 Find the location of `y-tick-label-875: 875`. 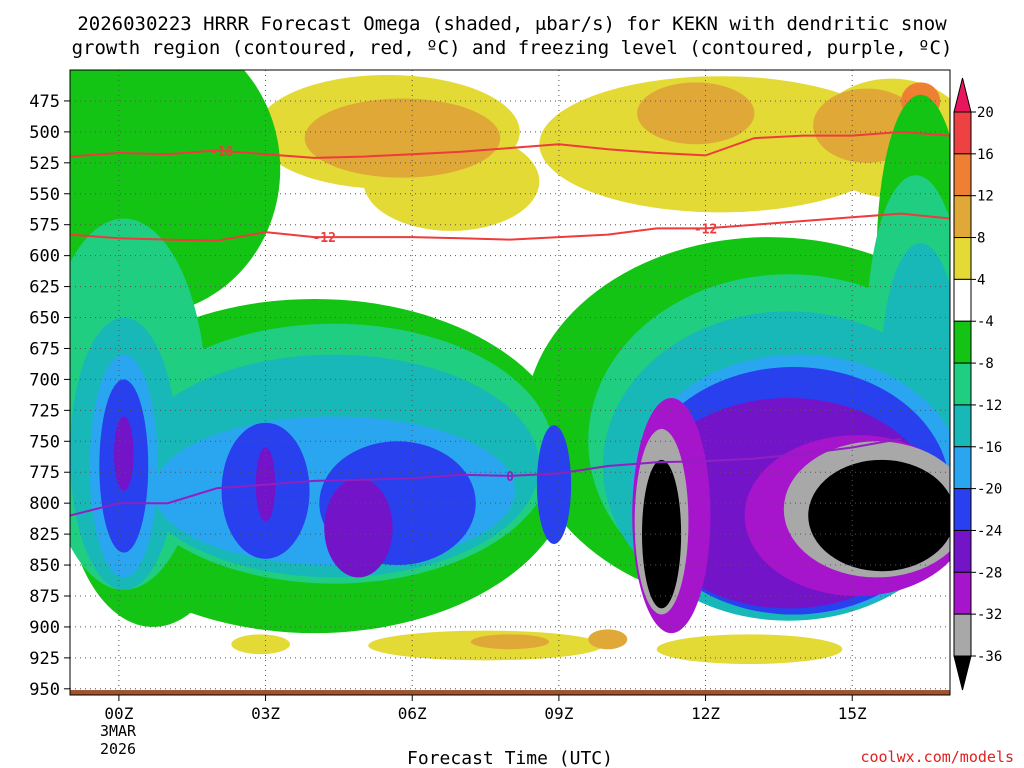

y-tick-label-875: 875 is located at coordinates (44, 597).